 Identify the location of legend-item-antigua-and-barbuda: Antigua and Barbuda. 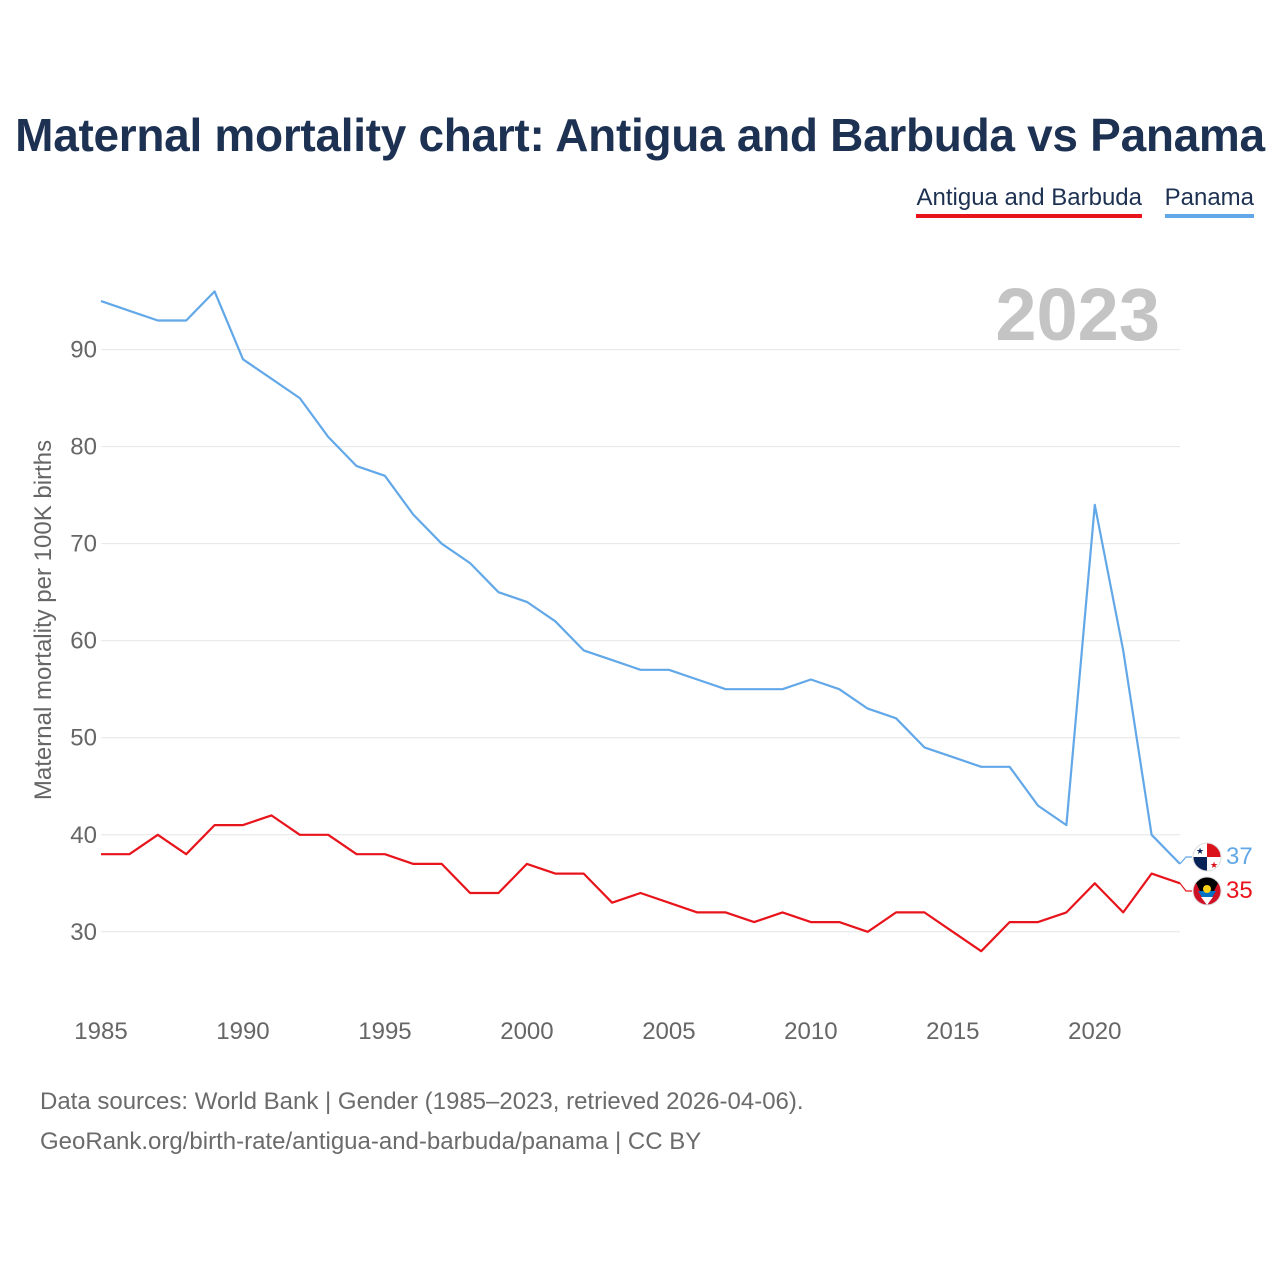
(1029, 201).